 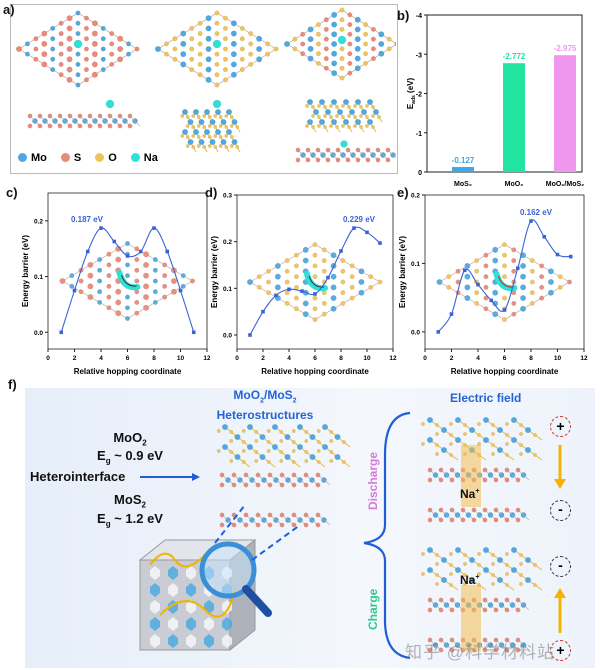 What do you see at coordinates (316, 281) in the screenshot?
I see `na-diffusion-path` at bounding box center [316, 281].